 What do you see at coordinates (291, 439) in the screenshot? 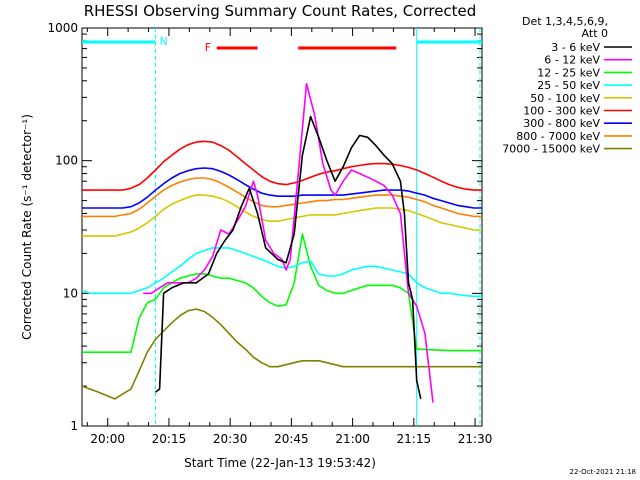
I see `x-tick-label-3: 20:45` at bounding box center [291, 439].